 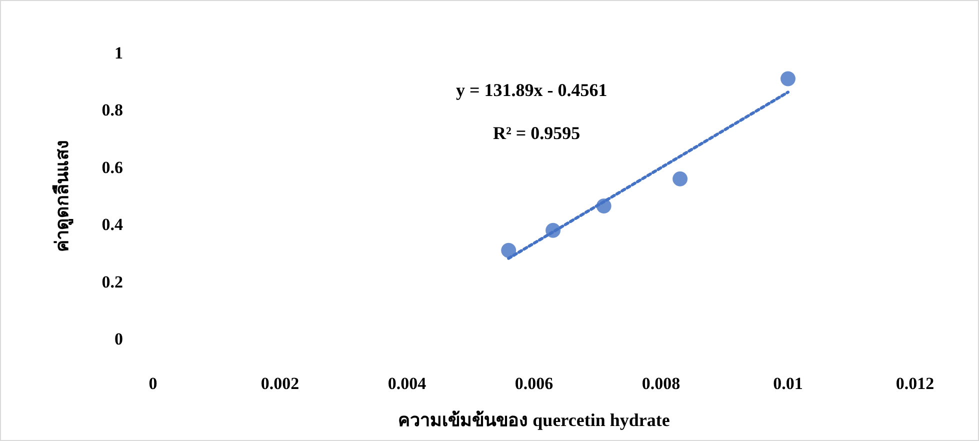 What do you see at coordinates (112, 110) in the screenshot?
I see `y-tick-label: 0.8` at bounding box center [112, 110].